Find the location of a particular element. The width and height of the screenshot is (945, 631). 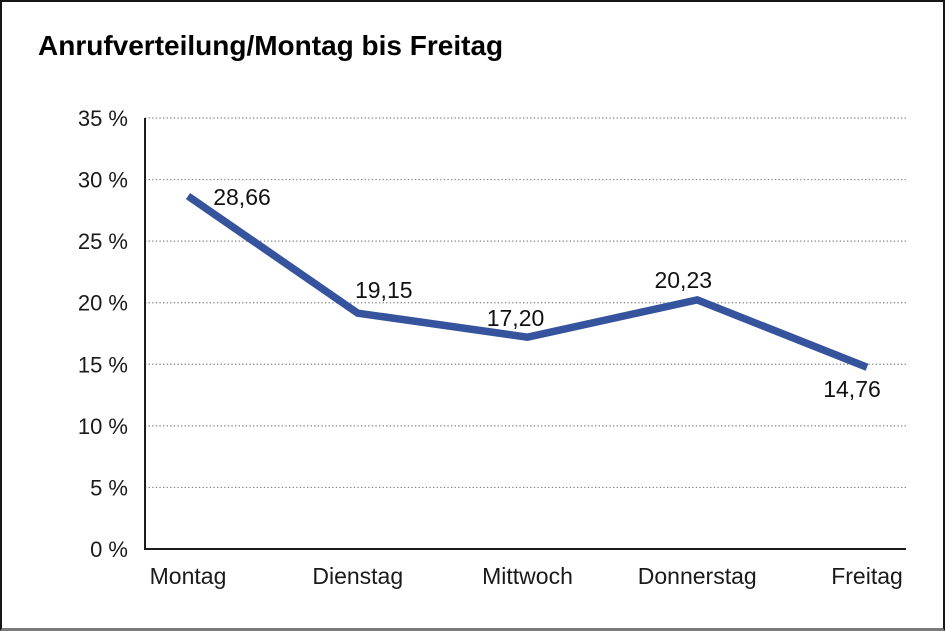

y-tick-label: 25 % is located at coordinates (103, 241).